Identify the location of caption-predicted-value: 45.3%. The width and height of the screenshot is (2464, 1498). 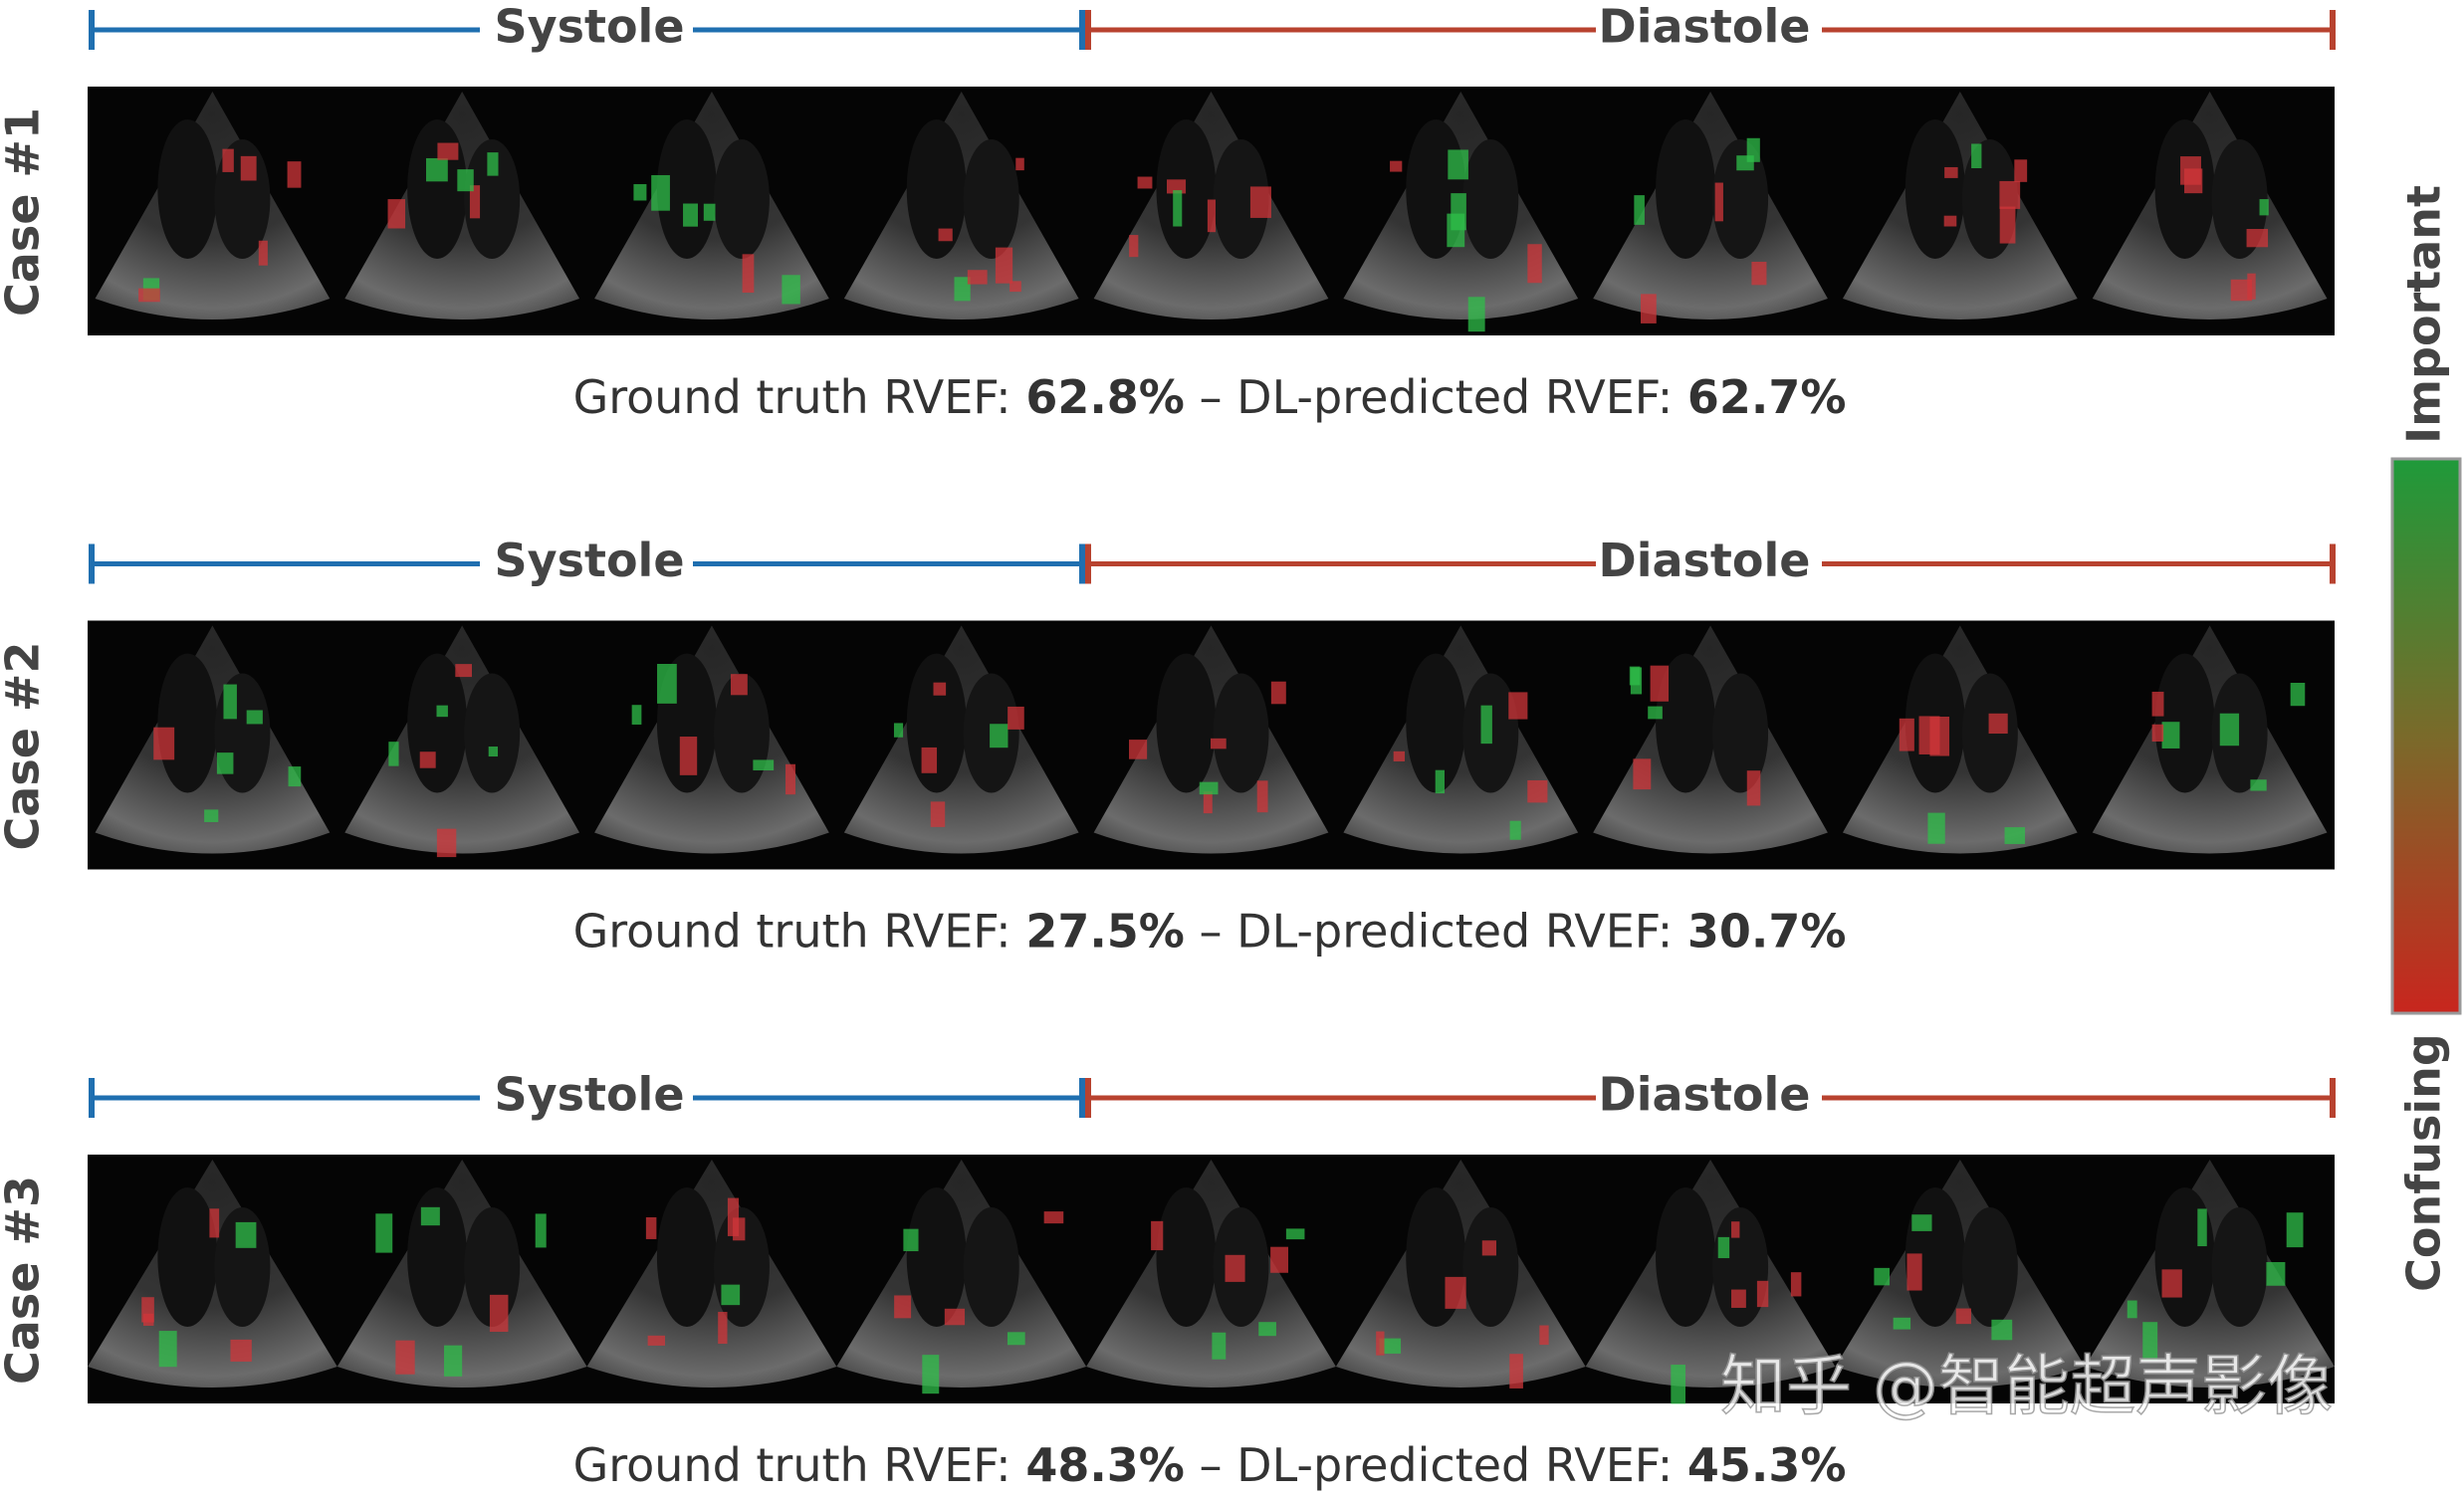
(1767, 1465).